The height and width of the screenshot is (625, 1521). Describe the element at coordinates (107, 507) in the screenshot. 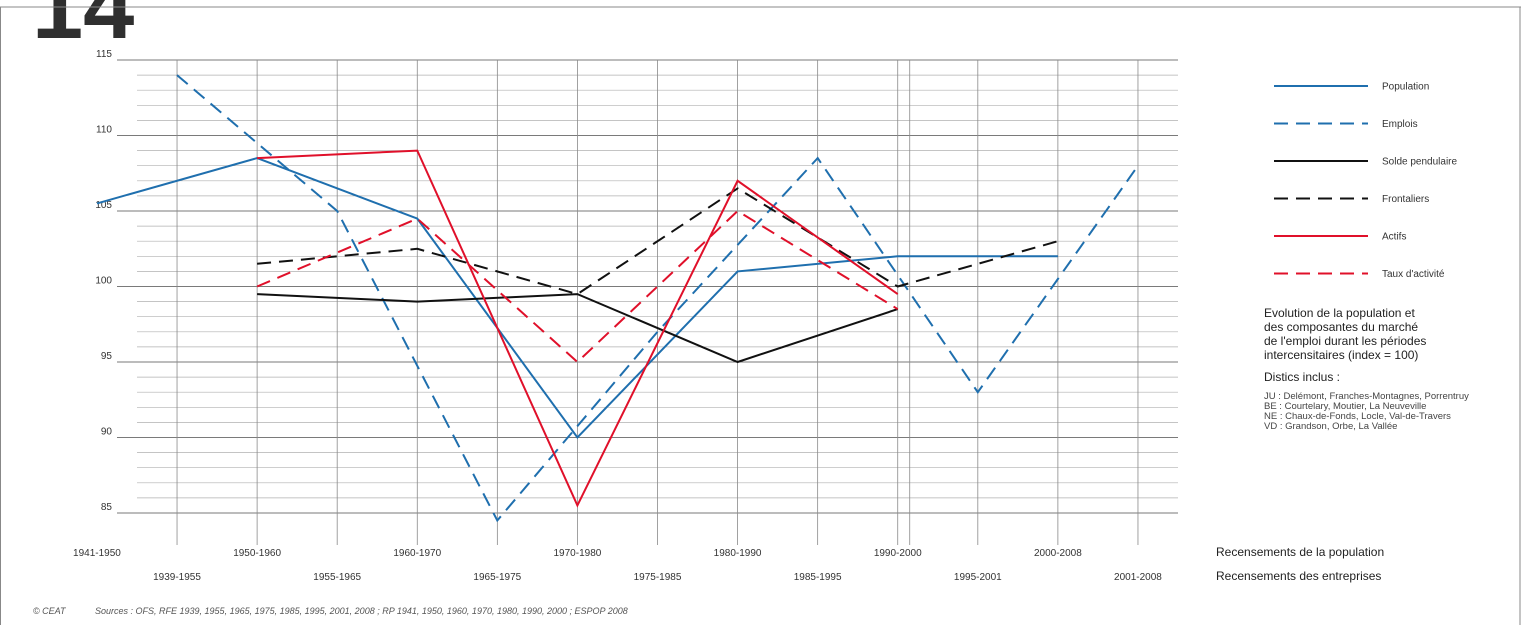

I see `y-tick-label: 85` at that location.